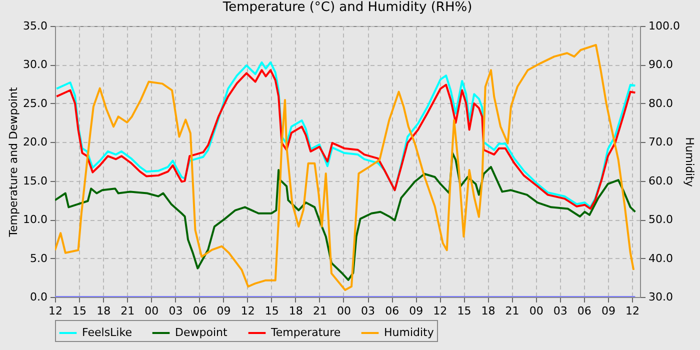 This screenshot has width=700, height=350. I want to click on legend-label: Humidity, so click(409, 332).